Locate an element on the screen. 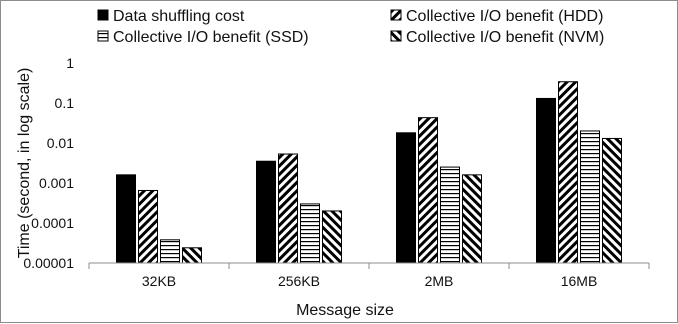  x-tick-label: 16MB is located at coordinates (579, 281).